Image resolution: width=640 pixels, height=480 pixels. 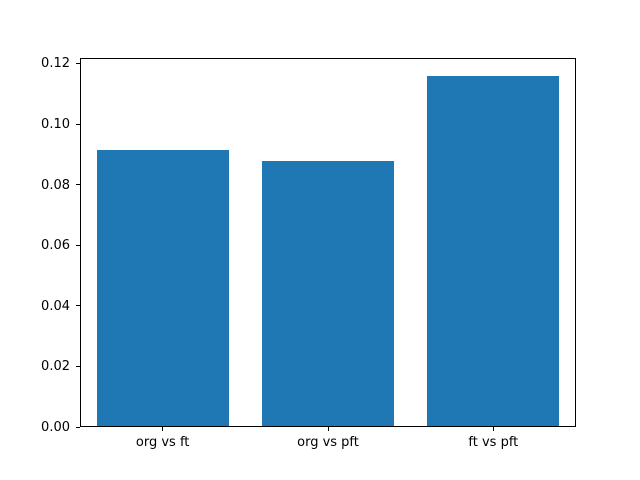 What do you see at coordinates (328, 293) in the screenshot?
I see `bar-org-vs-pft` at bounding box center [328, 293].